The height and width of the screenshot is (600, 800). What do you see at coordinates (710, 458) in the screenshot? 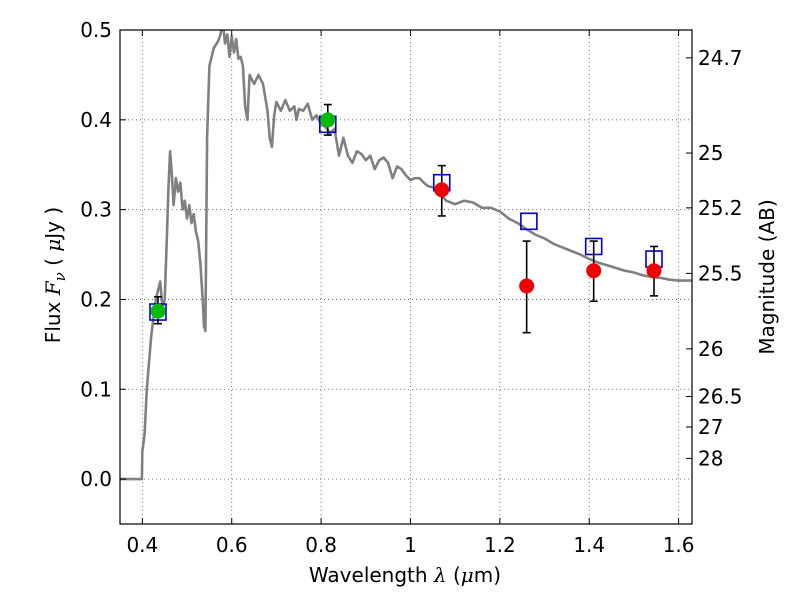
I see `y2-tick-label: 28` at bounding box center [710, 458].